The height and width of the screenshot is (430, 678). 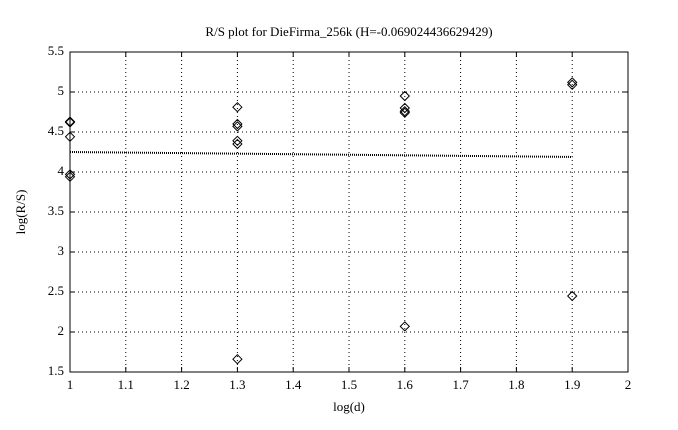 What do you see at coordinates (56, 290) in the screenshot?
I see `y-tick-label: 2.5` at bounding box center [56, 290].